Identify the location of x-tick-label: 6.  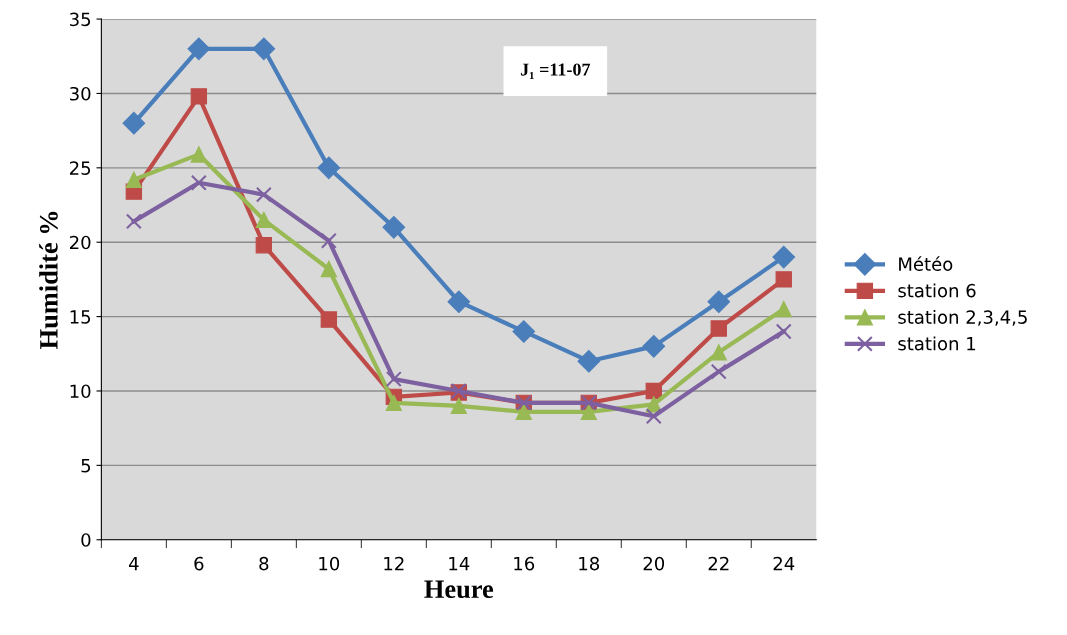
(199, 563).